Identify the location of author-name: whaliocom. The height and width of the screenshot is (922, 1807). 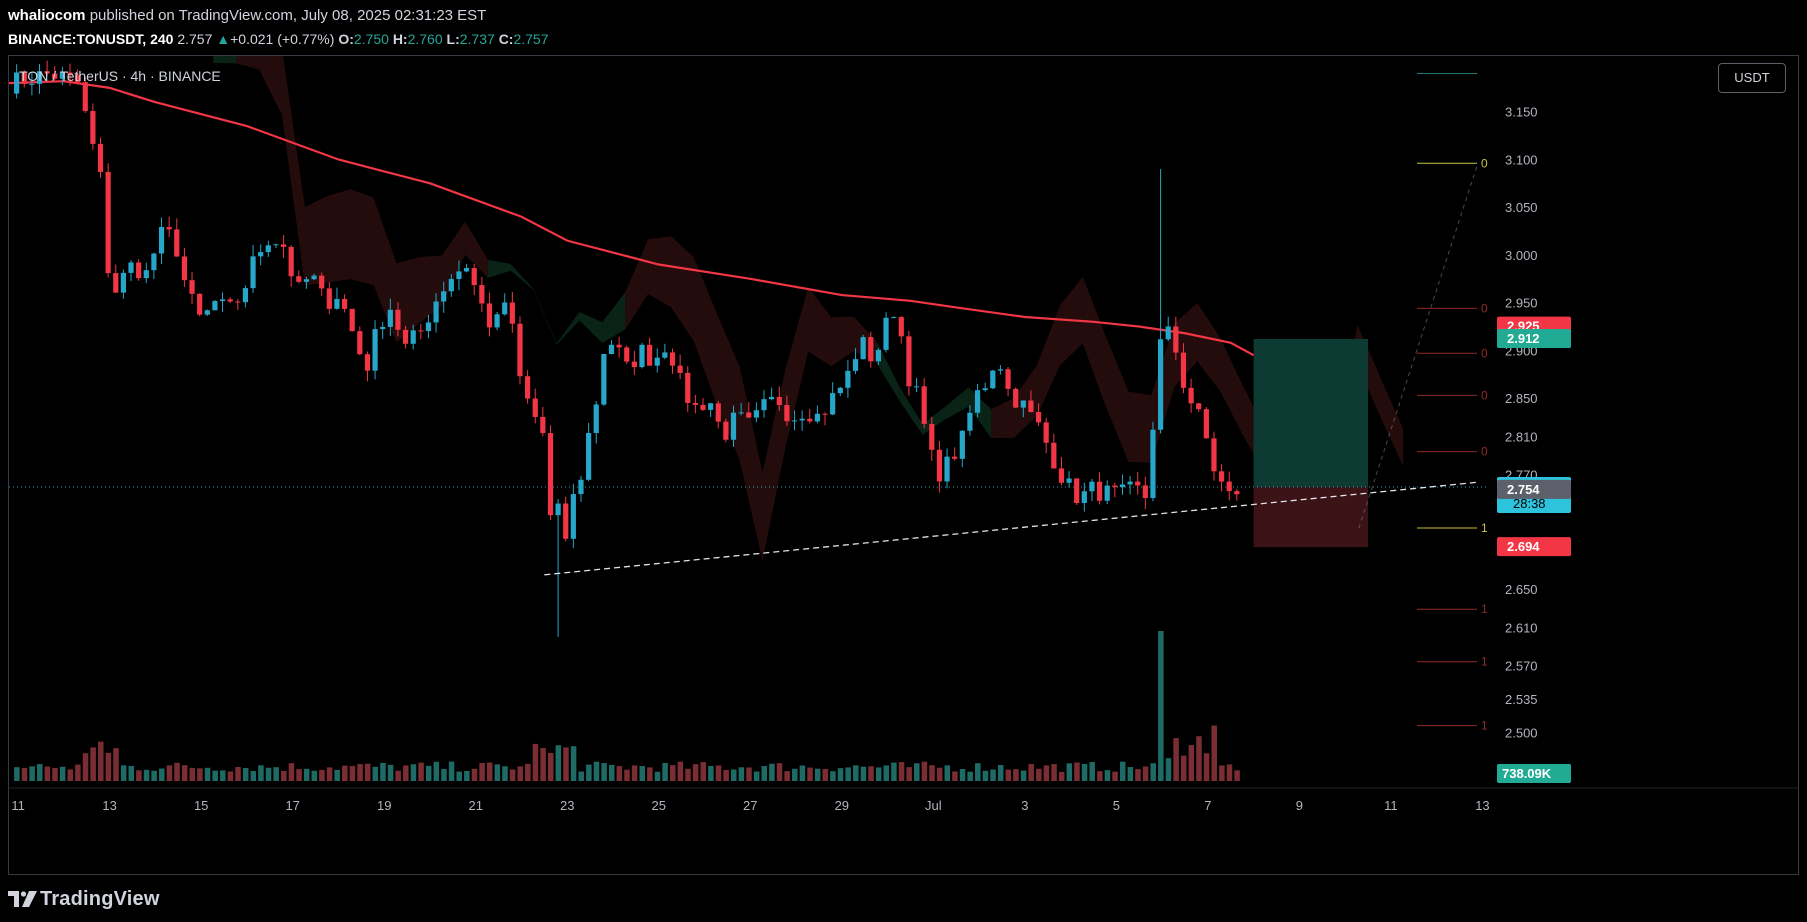
(47, 15).